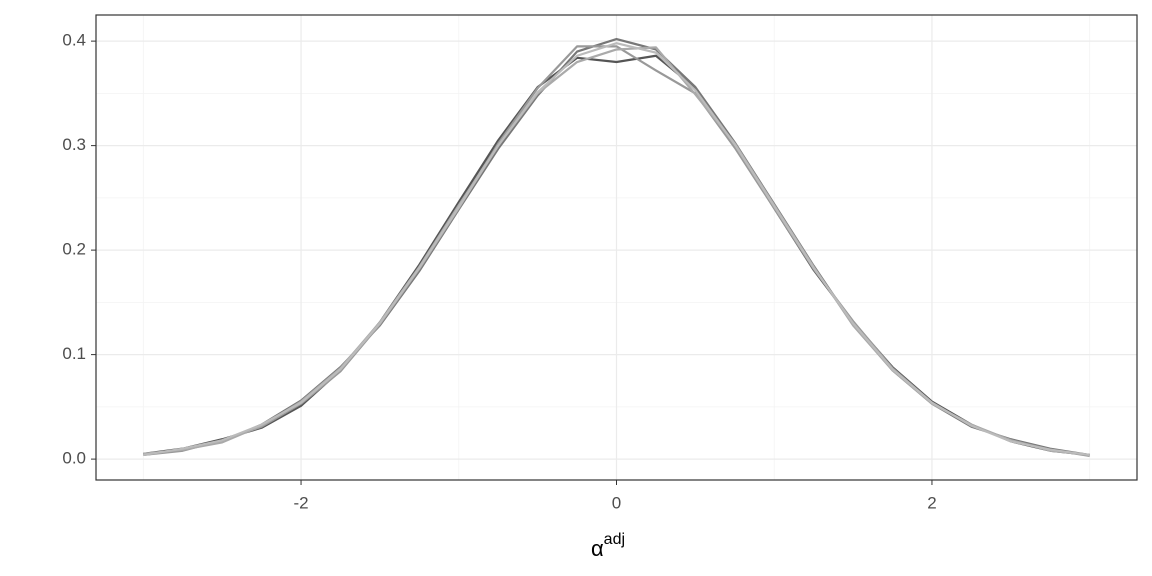 Image resolution: width=1152 pixels, height=576 pixels. Describe the element at coordinates (300, 502) in the screenshot. I see `x-tick-label: -2` at that location.